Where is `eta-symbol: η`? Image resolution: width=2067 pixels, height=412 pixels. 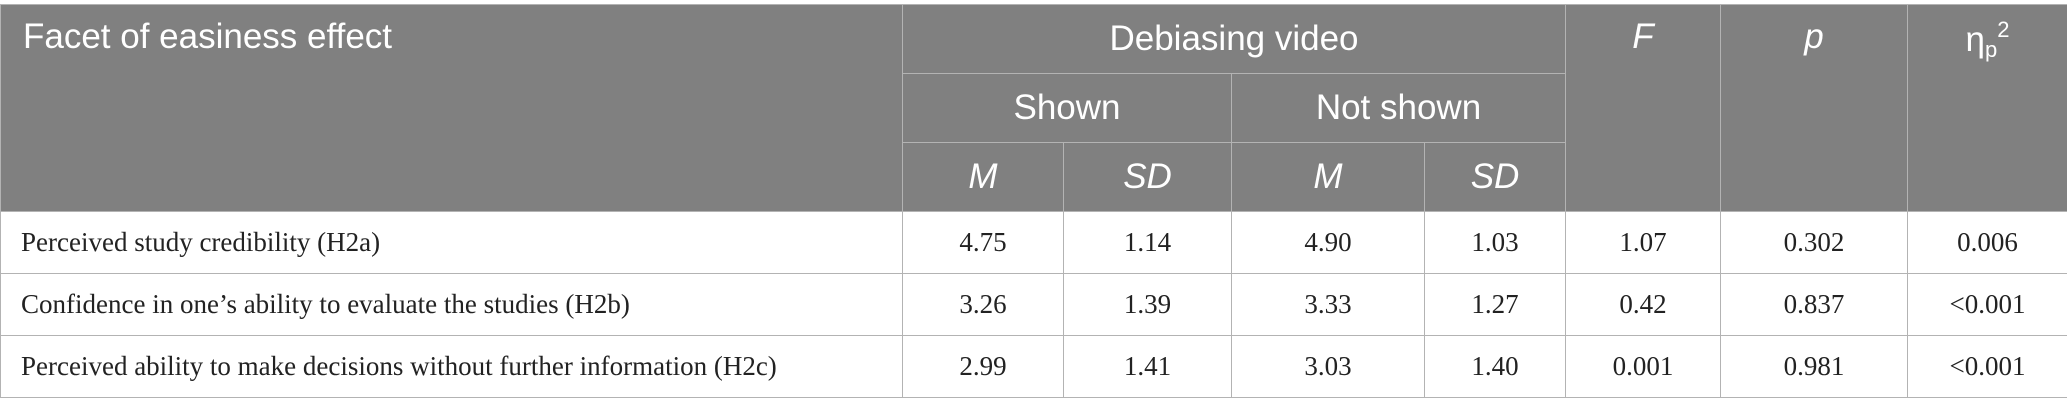
eta-symbol: η is located at coordinates (1975, 39).